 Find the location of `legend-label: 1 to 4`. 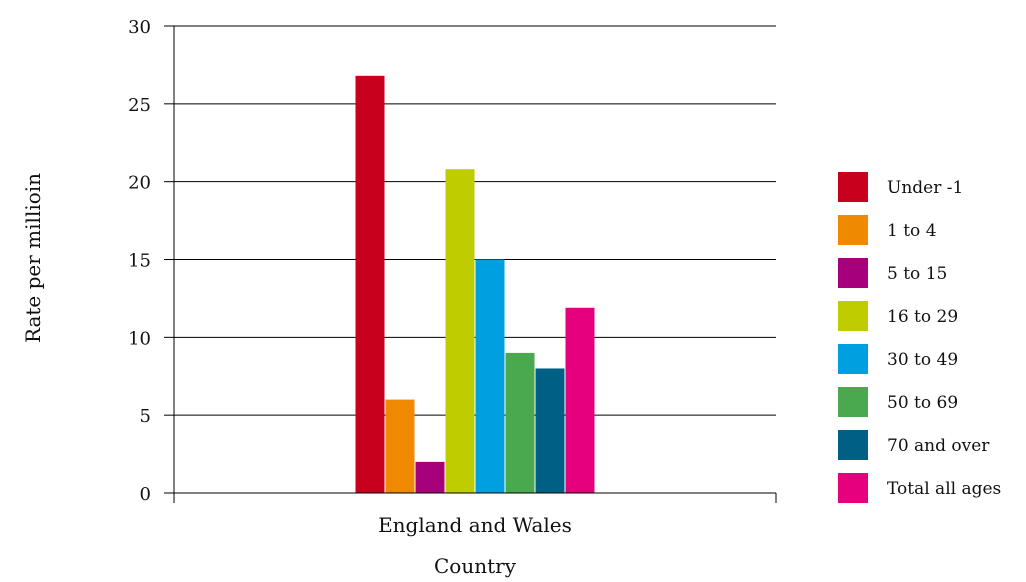

legend-label: 1 to 4 is located at coordinates (912, 231).